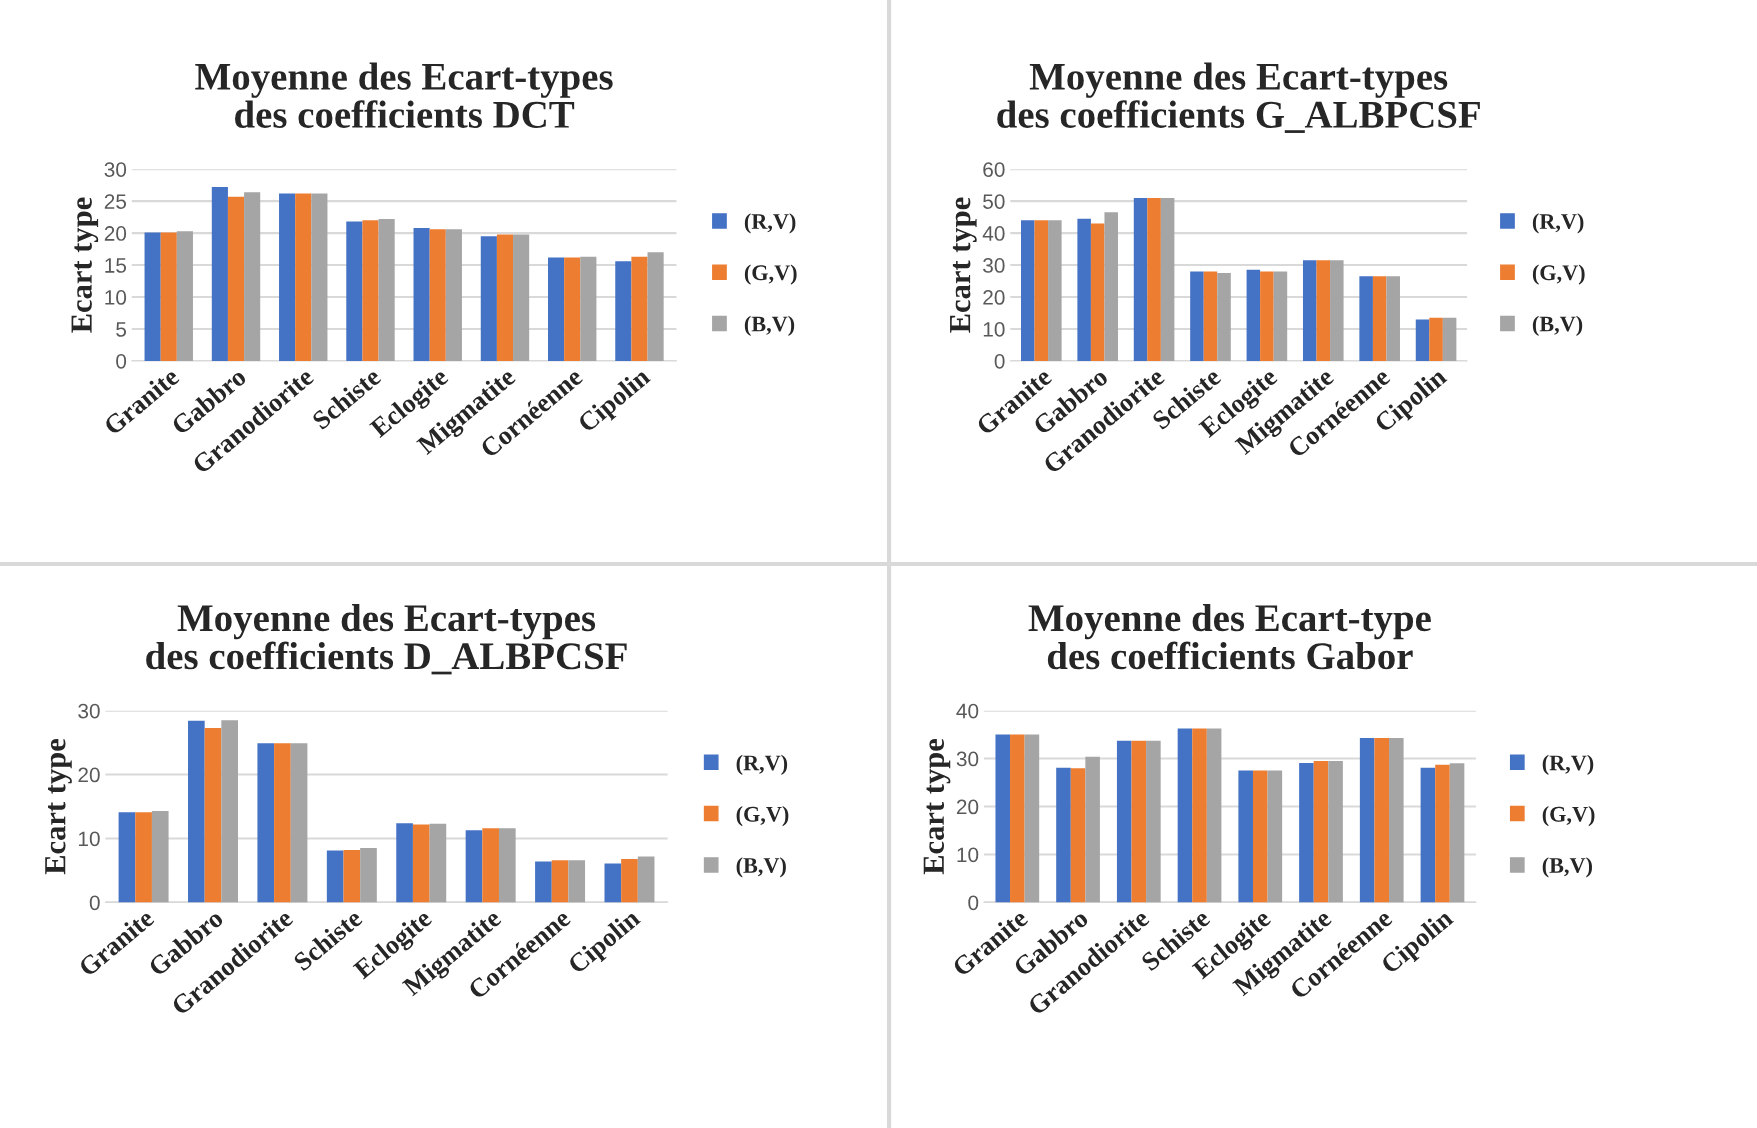 This screenshot has height=1128, width=1757. Describe the element at coordinates (1238, 97) in the screenshot. I see `chart-title: Moyenne des Ecart-types des coefficients G_ALBPCSF` at that location.